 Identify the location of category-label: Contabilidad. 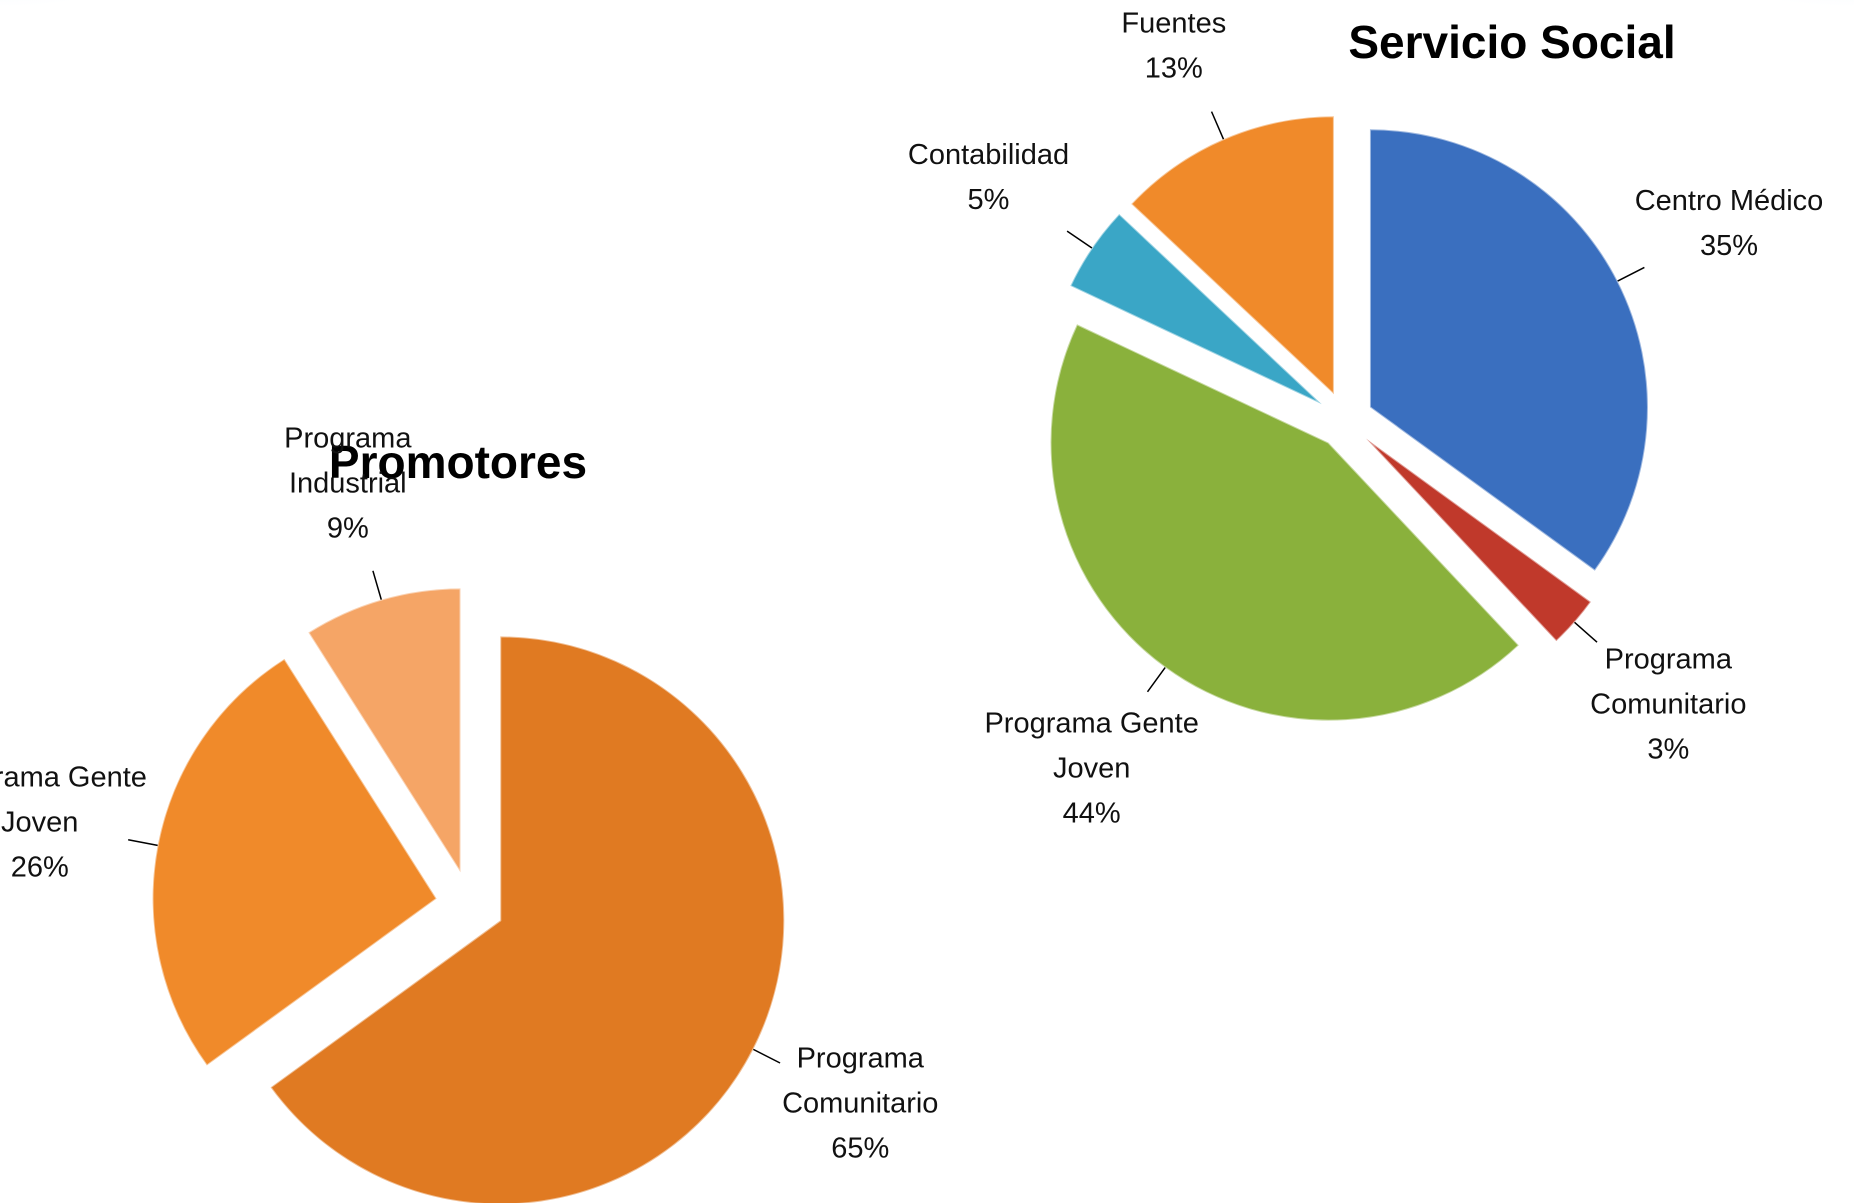
(988, 154).